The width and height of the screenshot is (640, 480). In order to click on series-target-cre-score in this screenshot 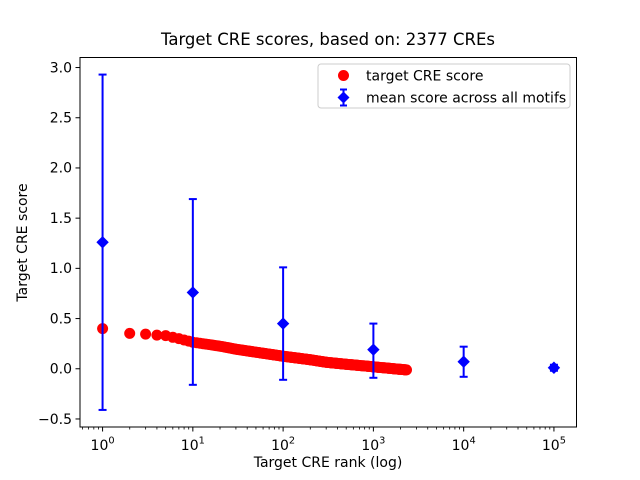, I will do `click(254, 349)`.